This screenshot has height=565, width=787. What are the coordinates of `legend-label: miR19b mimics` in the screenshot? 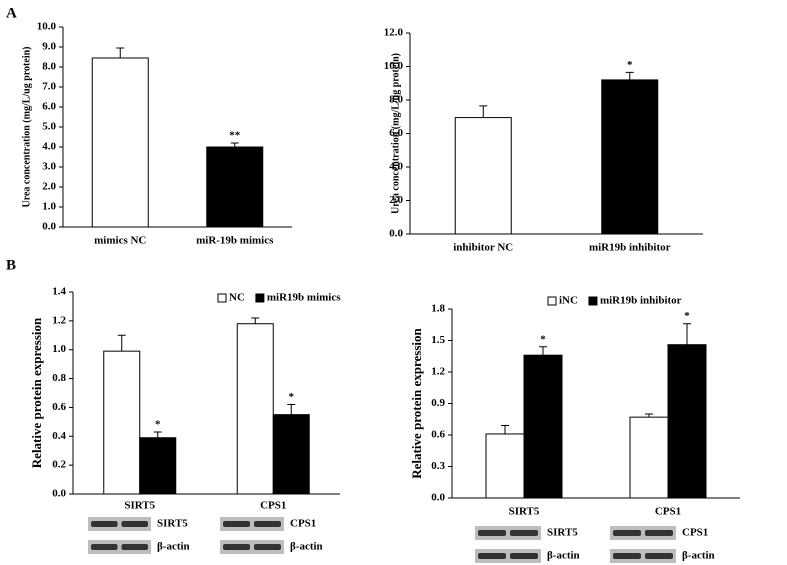 It's located at (304, 298).